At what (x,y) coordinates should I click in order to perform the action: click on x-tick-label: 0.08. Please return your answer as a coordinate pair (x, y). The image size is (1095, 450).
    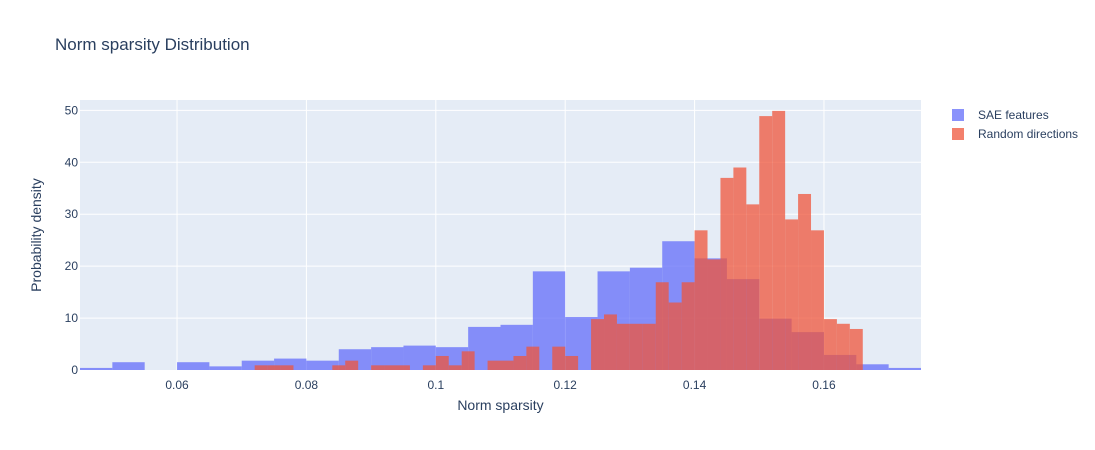
    Looking at the image, I should click on (307, 385).